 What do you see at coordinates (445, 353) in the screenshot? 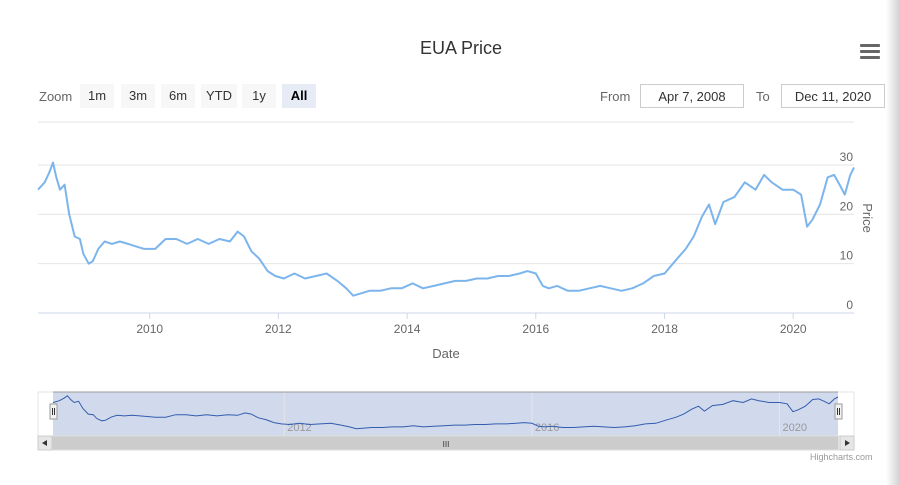
I see `x-axis-title: Date` at bounding box center [445, 353].